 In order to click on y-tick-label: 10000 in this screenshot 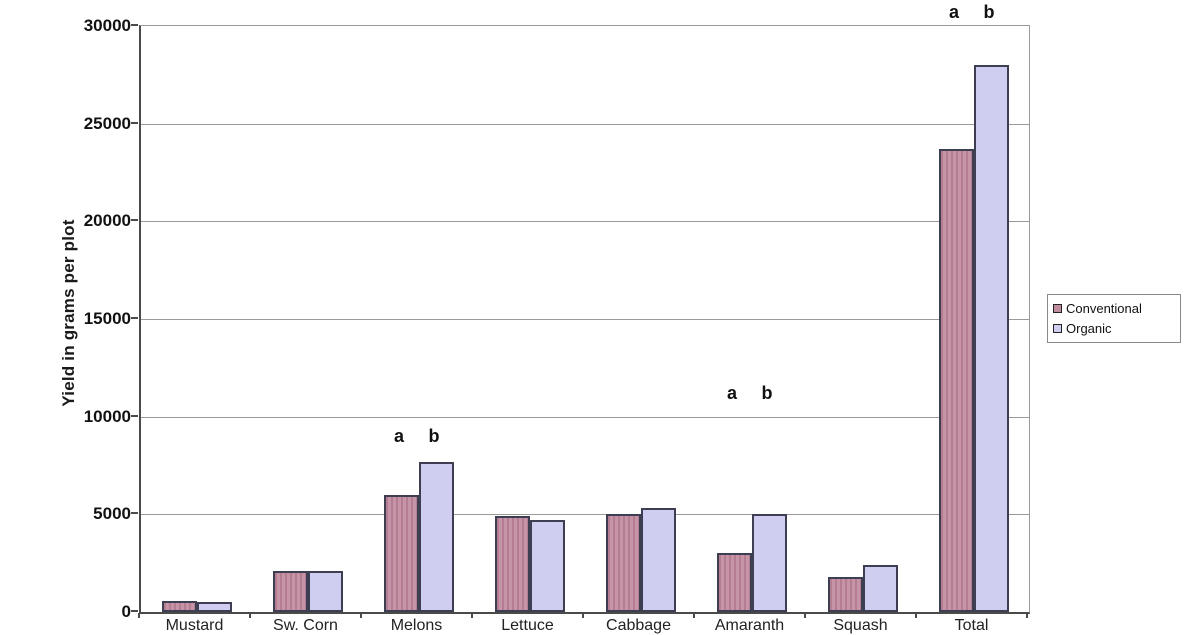, I will do `click(107, 416)`.